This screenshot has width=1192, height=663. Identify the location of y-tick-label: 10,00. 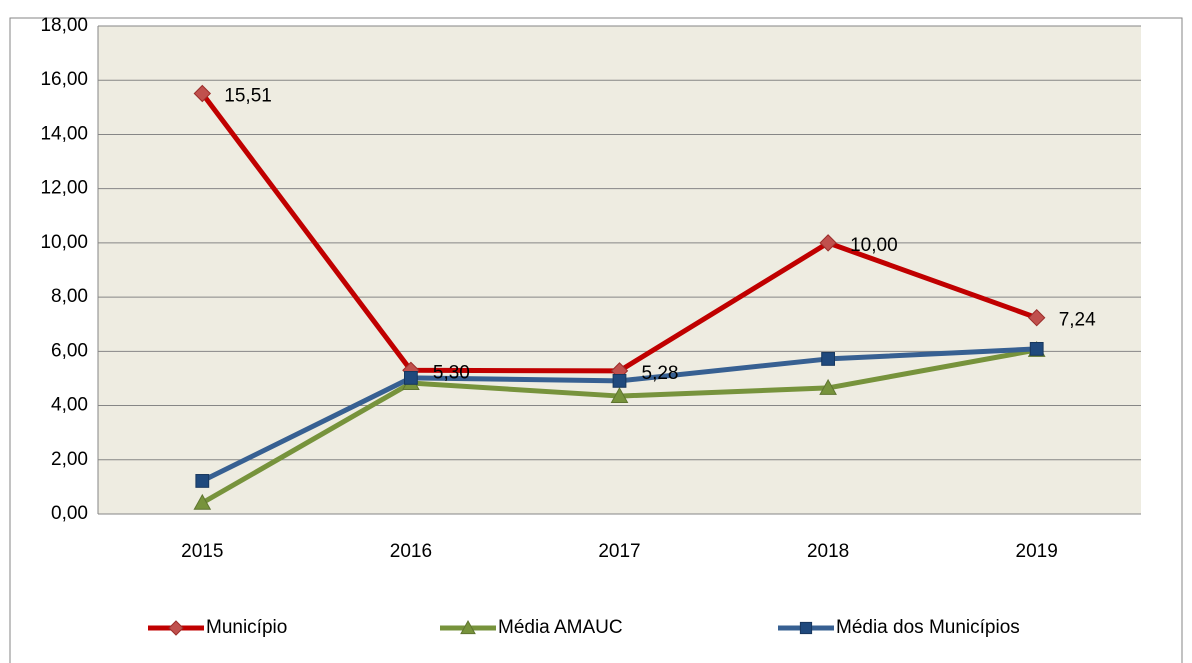
(64, 242).